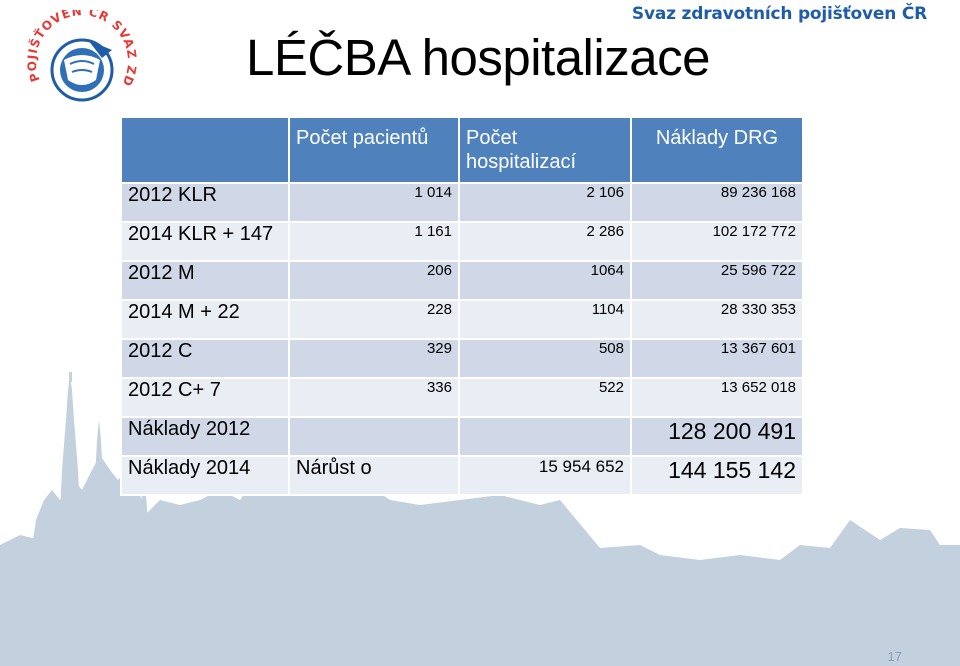  I want to click on cell-pocet-pacientu: 336, so click(374, 397).